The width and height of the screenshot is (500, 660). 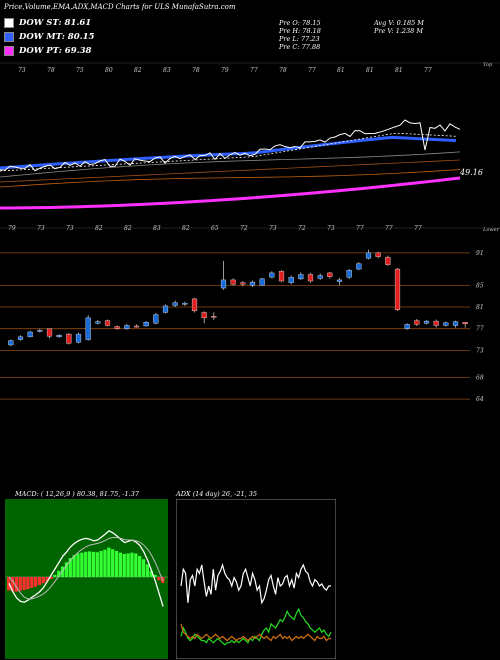 What do you see at coordinates (283, 70) in the screenshot?
I see `ema-top-tick: 78` at bounding box center [283, 70].